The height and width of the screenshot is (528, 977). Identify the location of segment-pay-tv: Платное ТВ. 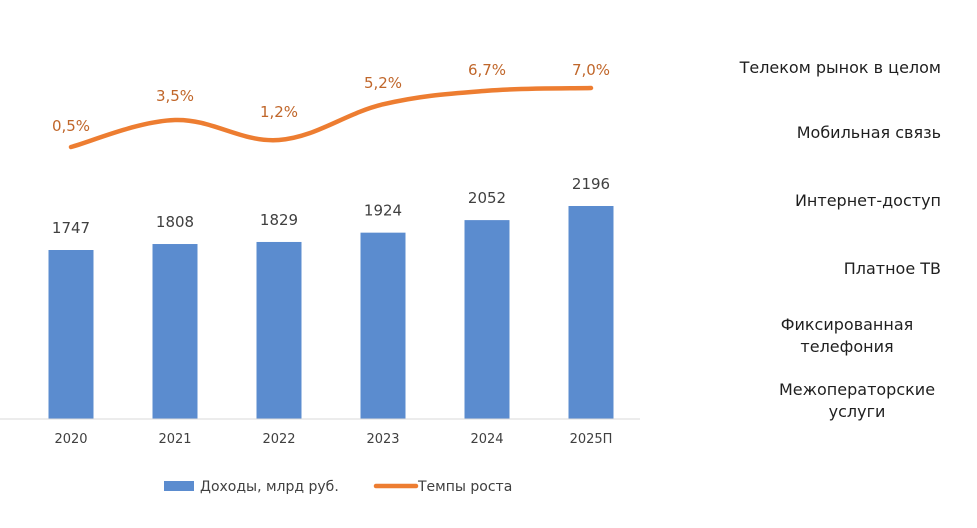
(892, 268).